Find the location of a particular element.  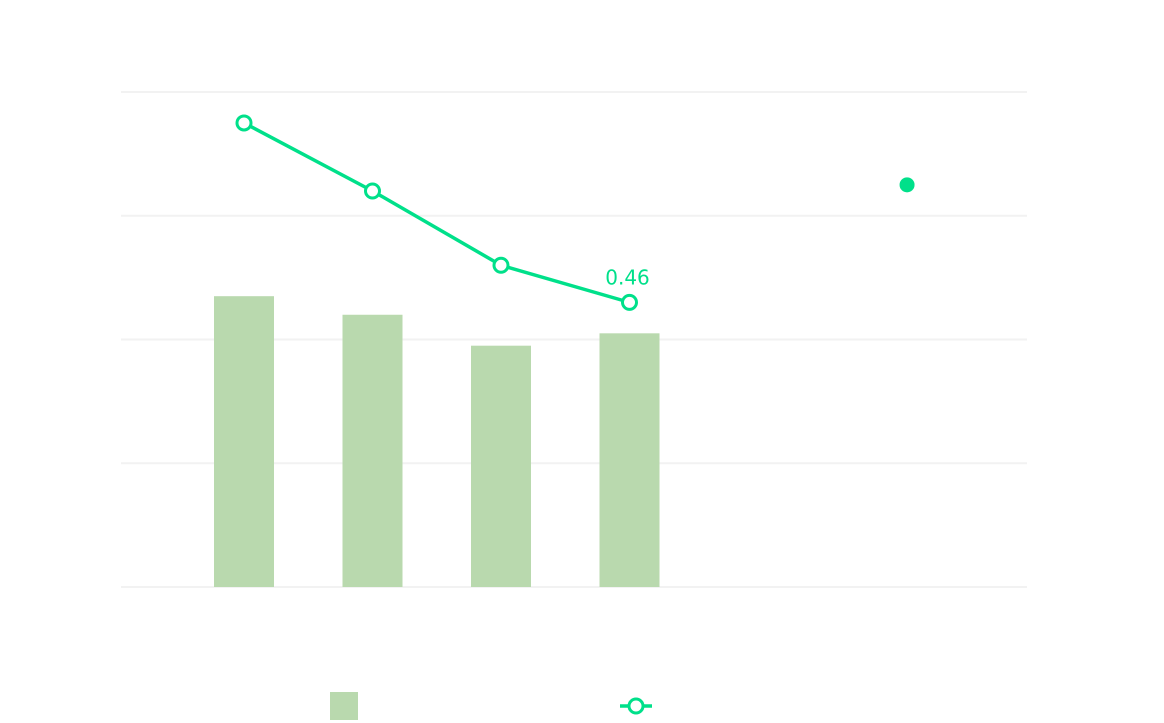

extra-point is located at coordinates (907, 185).